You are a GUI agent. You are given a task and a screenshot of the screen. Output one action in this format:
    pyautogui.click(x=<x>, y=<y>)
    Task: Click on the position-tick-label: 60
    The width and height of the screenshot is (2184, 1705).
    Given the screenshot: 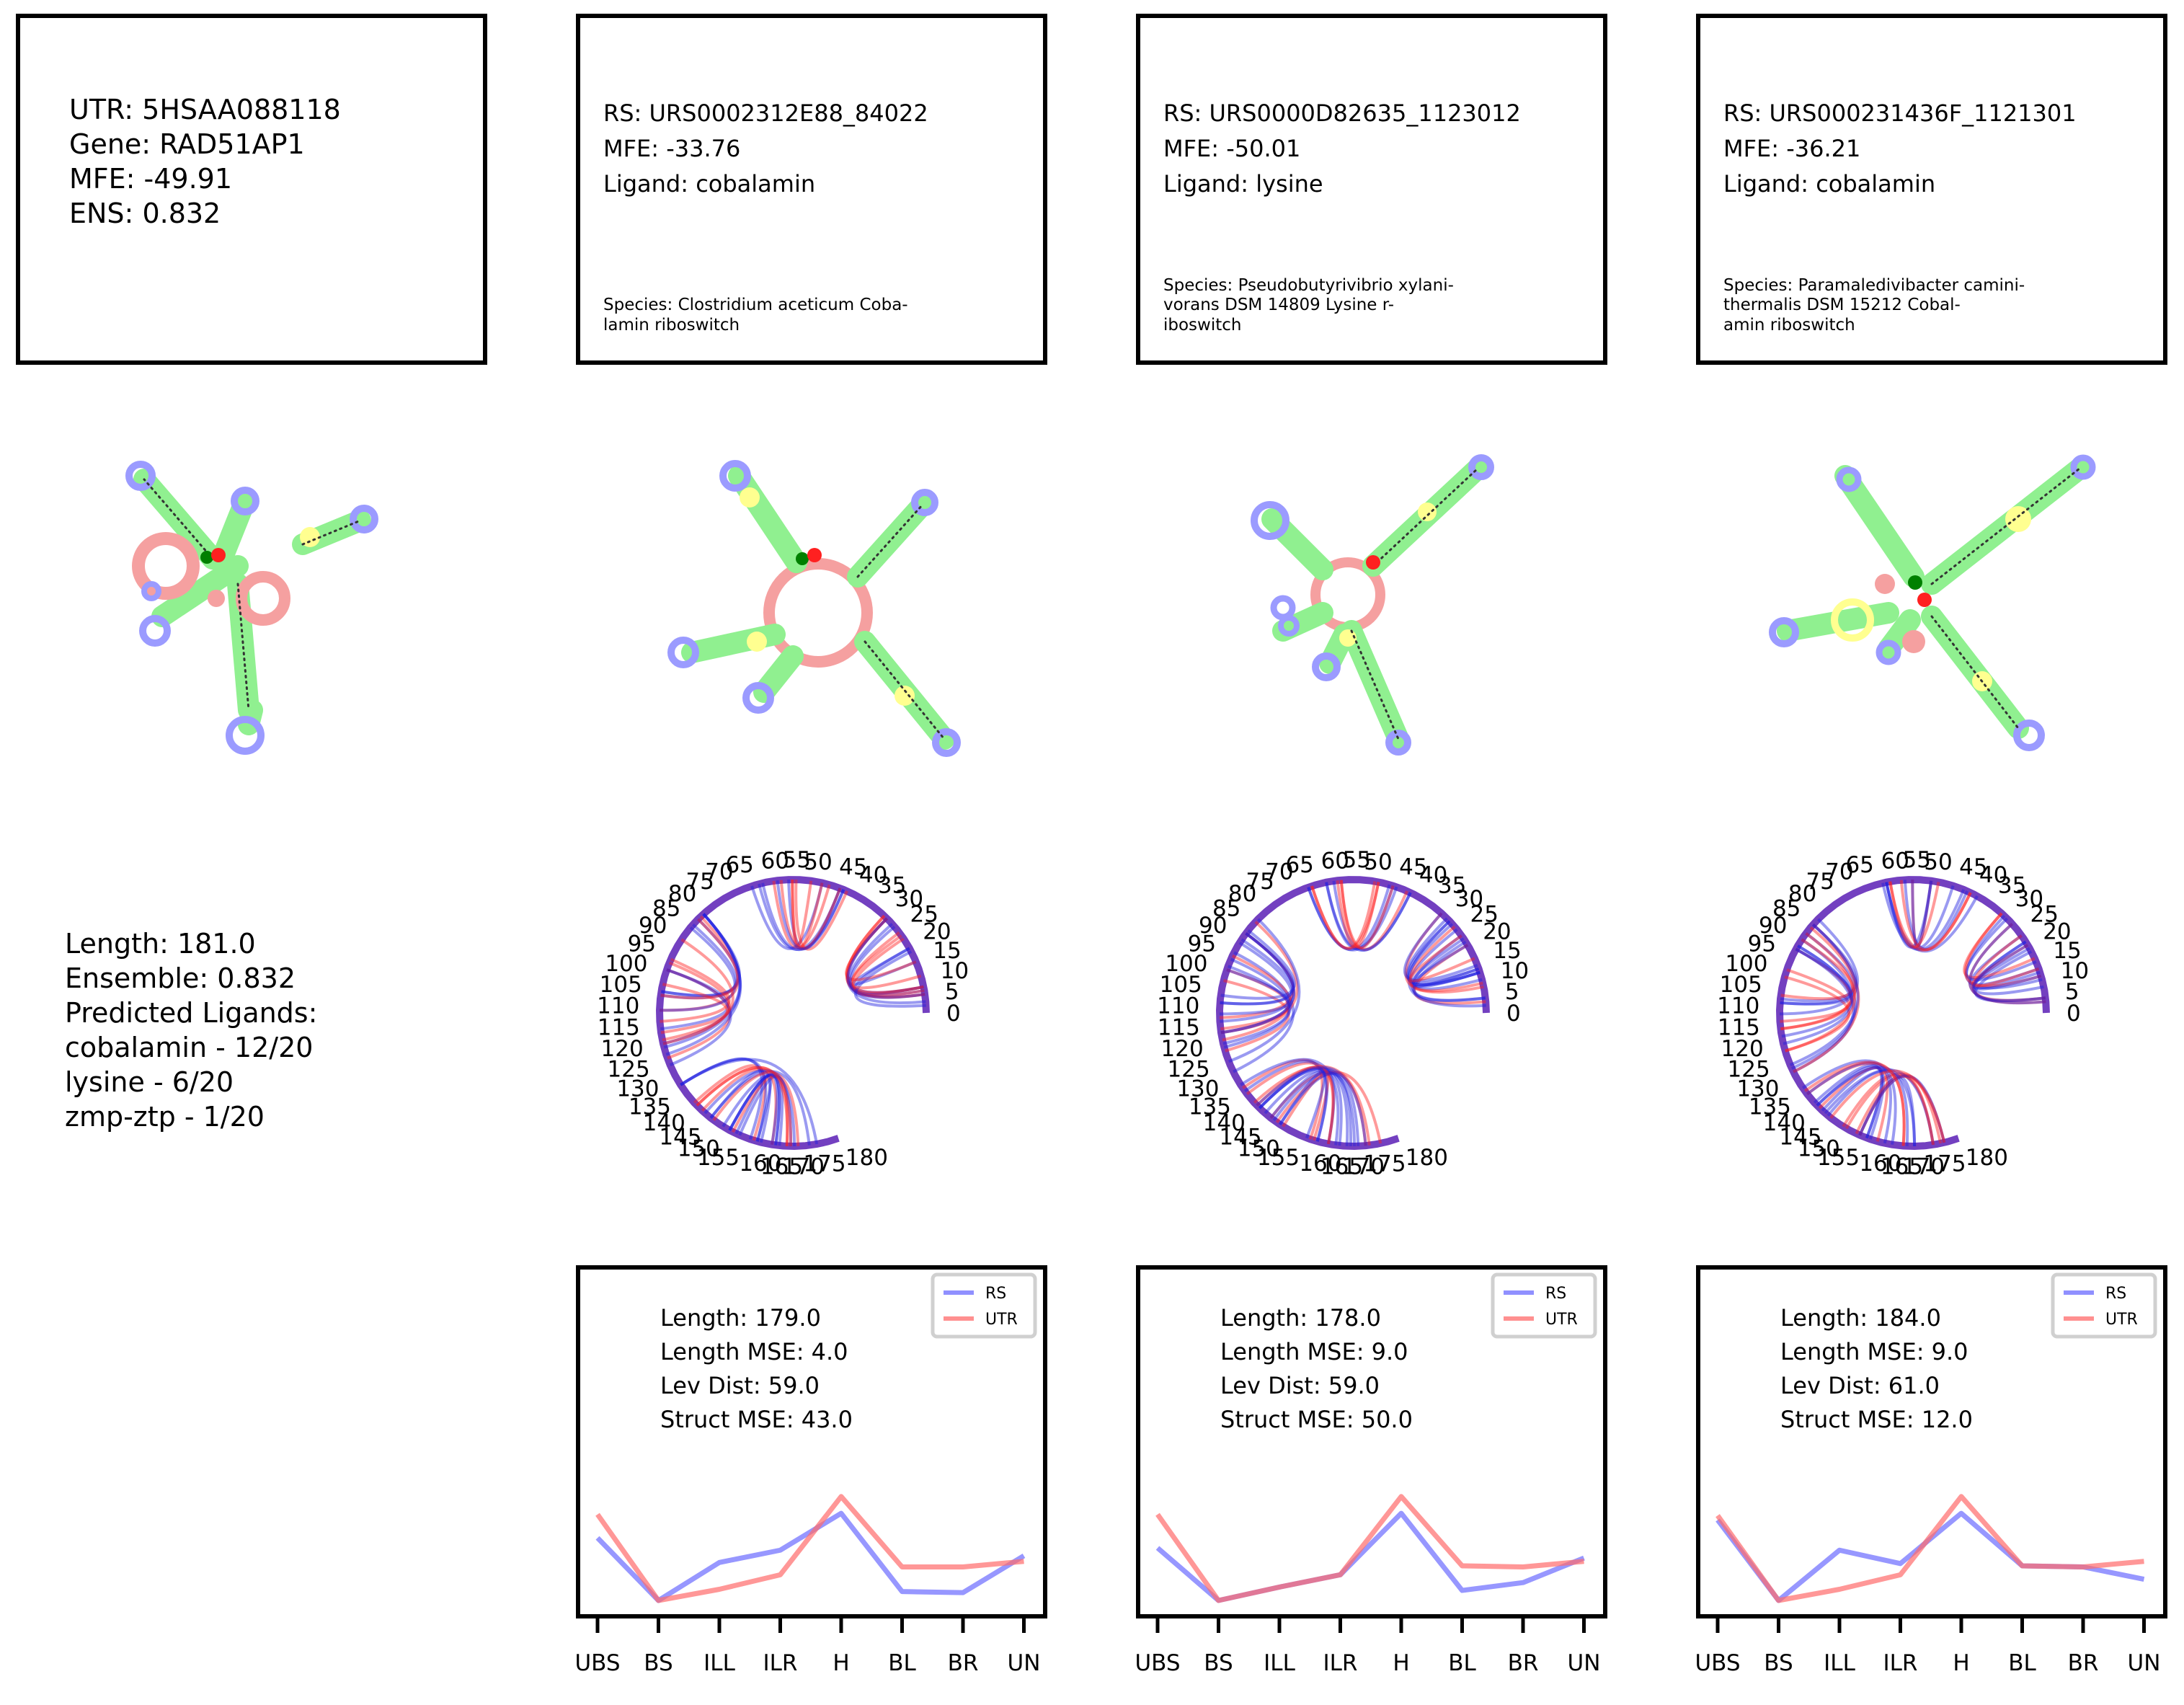 What is the action you would take?
    pyautogui.click(x=775, y=861)
    